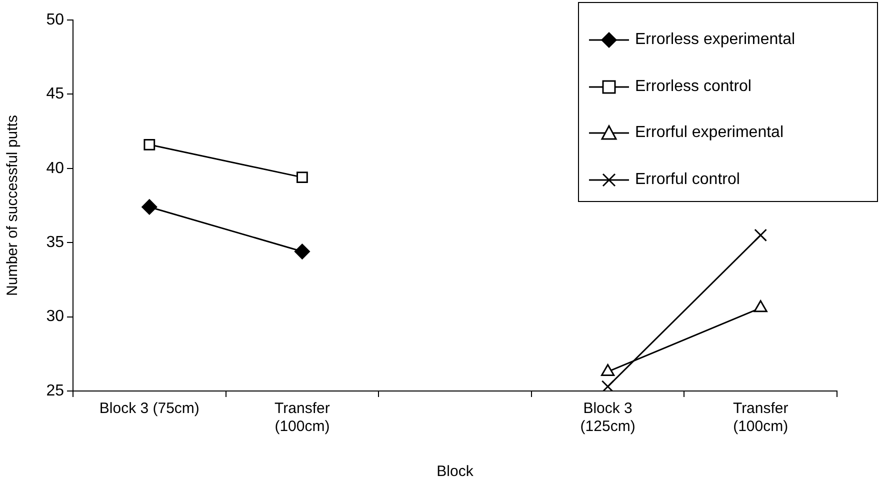 This screenshot has width=882, height=485. Describe the element at coordinates (608, 418) in the screenshot. I see `x-tick-label: Block 3 (125cm)` at that location.